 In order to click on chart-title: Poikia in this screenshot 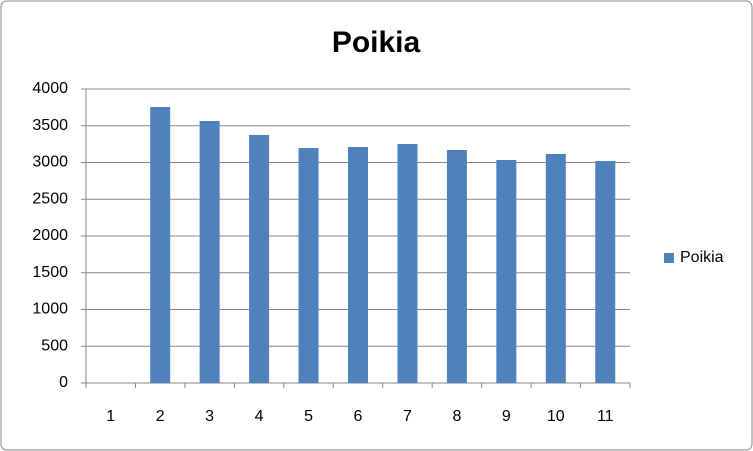, I will do `click(376, 42)`.